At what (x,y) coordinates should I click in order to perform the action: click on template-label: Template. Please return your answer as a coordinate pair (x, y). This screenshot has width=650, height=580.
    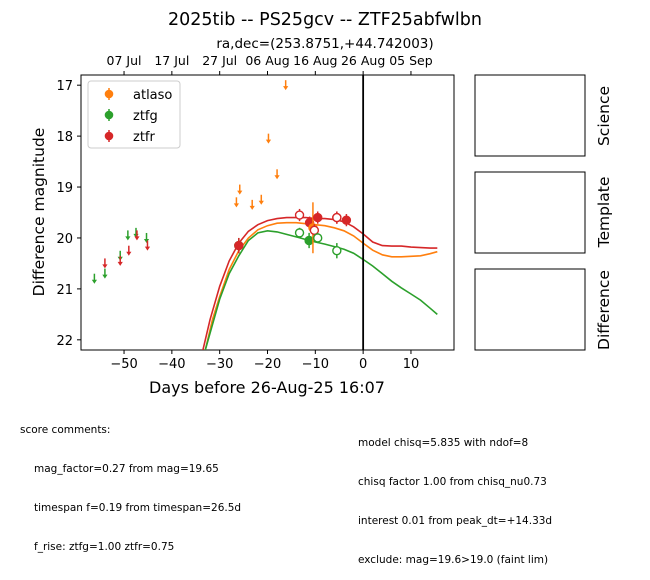
    Looking at the image, I should click on (604, 213).